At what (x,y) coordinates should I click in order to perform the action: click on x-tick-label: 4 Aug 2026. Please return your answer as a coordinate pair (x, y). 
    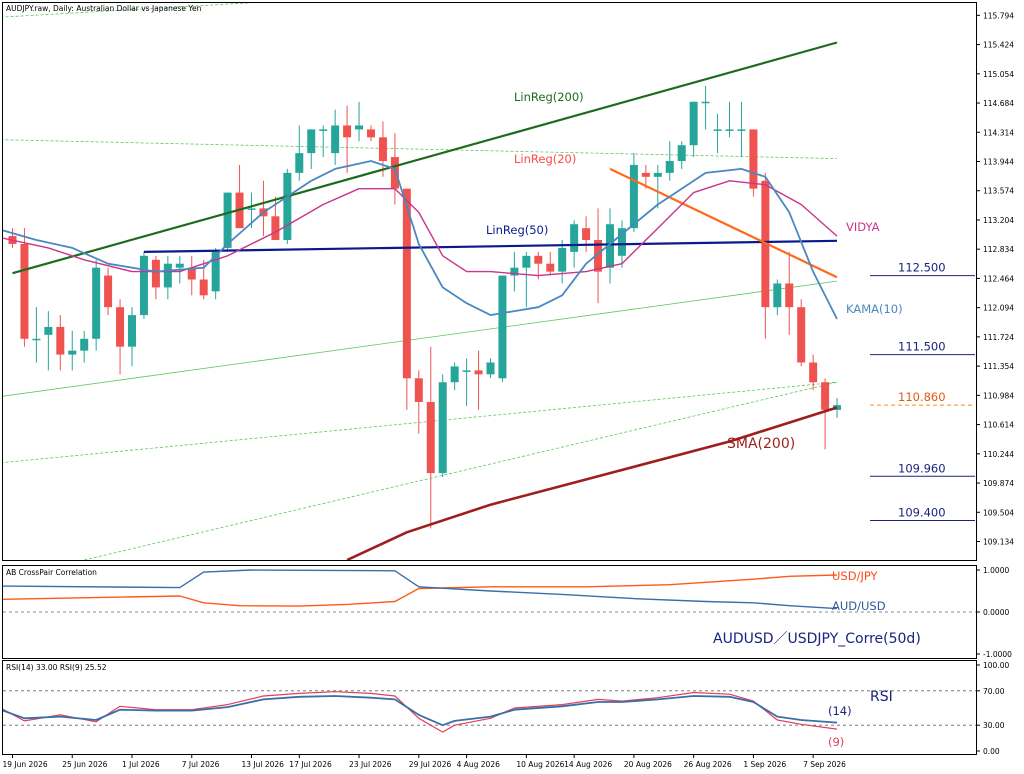
    Looking at the image, I should click on (478, 764).